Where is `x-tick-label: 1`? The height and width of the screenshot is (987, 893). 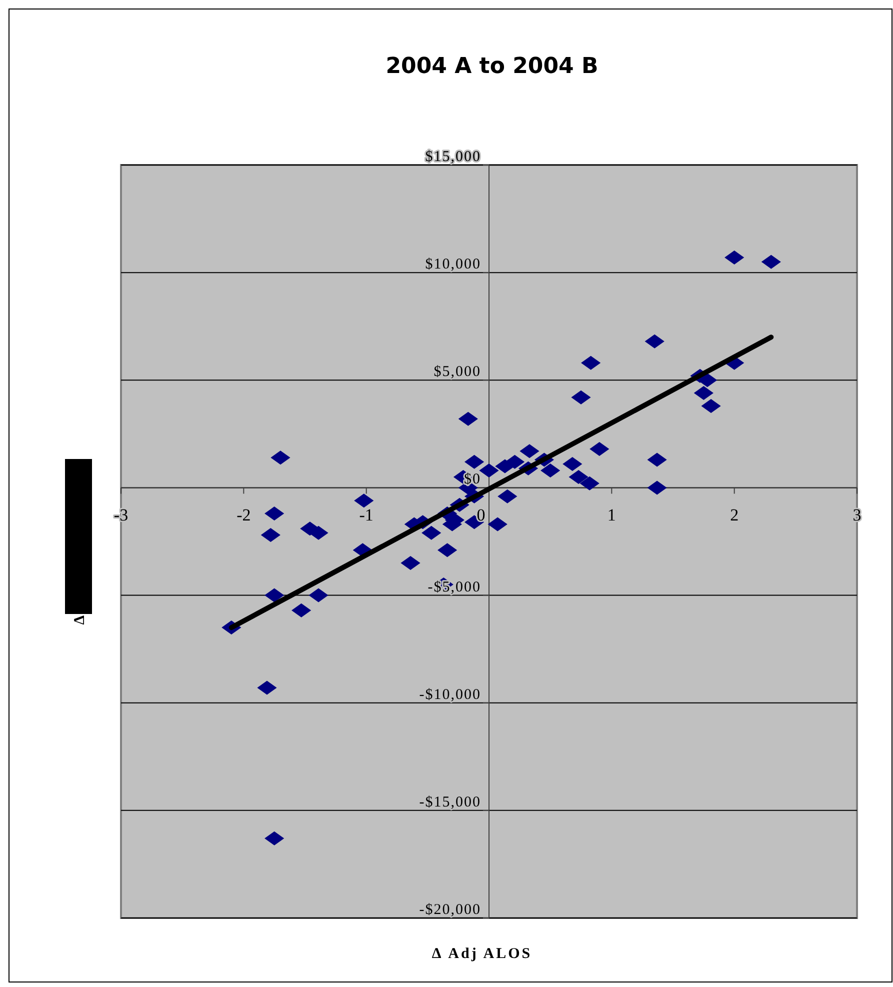
x-tick-label: 1 is located at coordinates (611, 515).